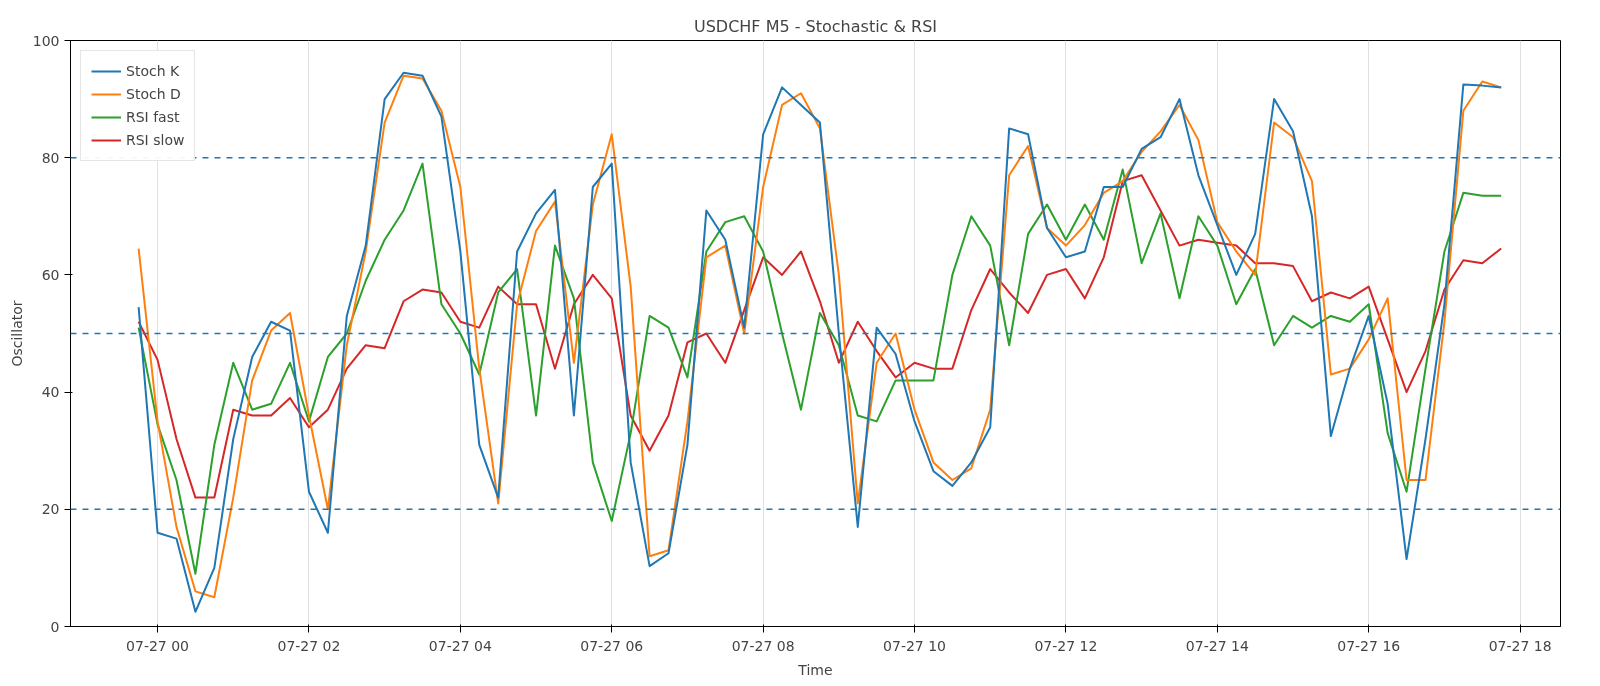 Image resolution: width=1600 pixels, height=686 pixels. What do you see at coordinates (1369, 645) in the screenshot?
I see `x-tick-label: 07-27 16` at bounding box center [1369, 645].